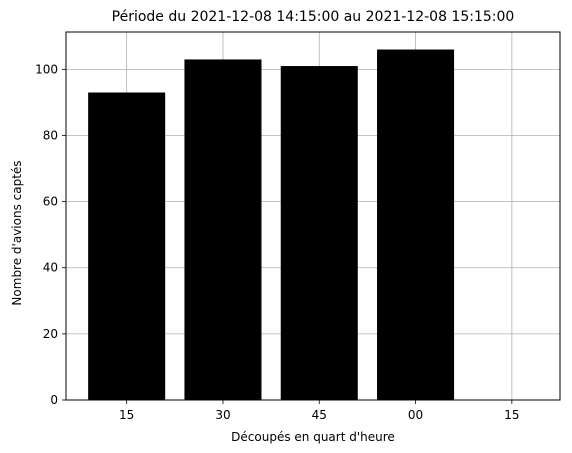  I want to click on y-tick-label: 0, so click(54, 400).